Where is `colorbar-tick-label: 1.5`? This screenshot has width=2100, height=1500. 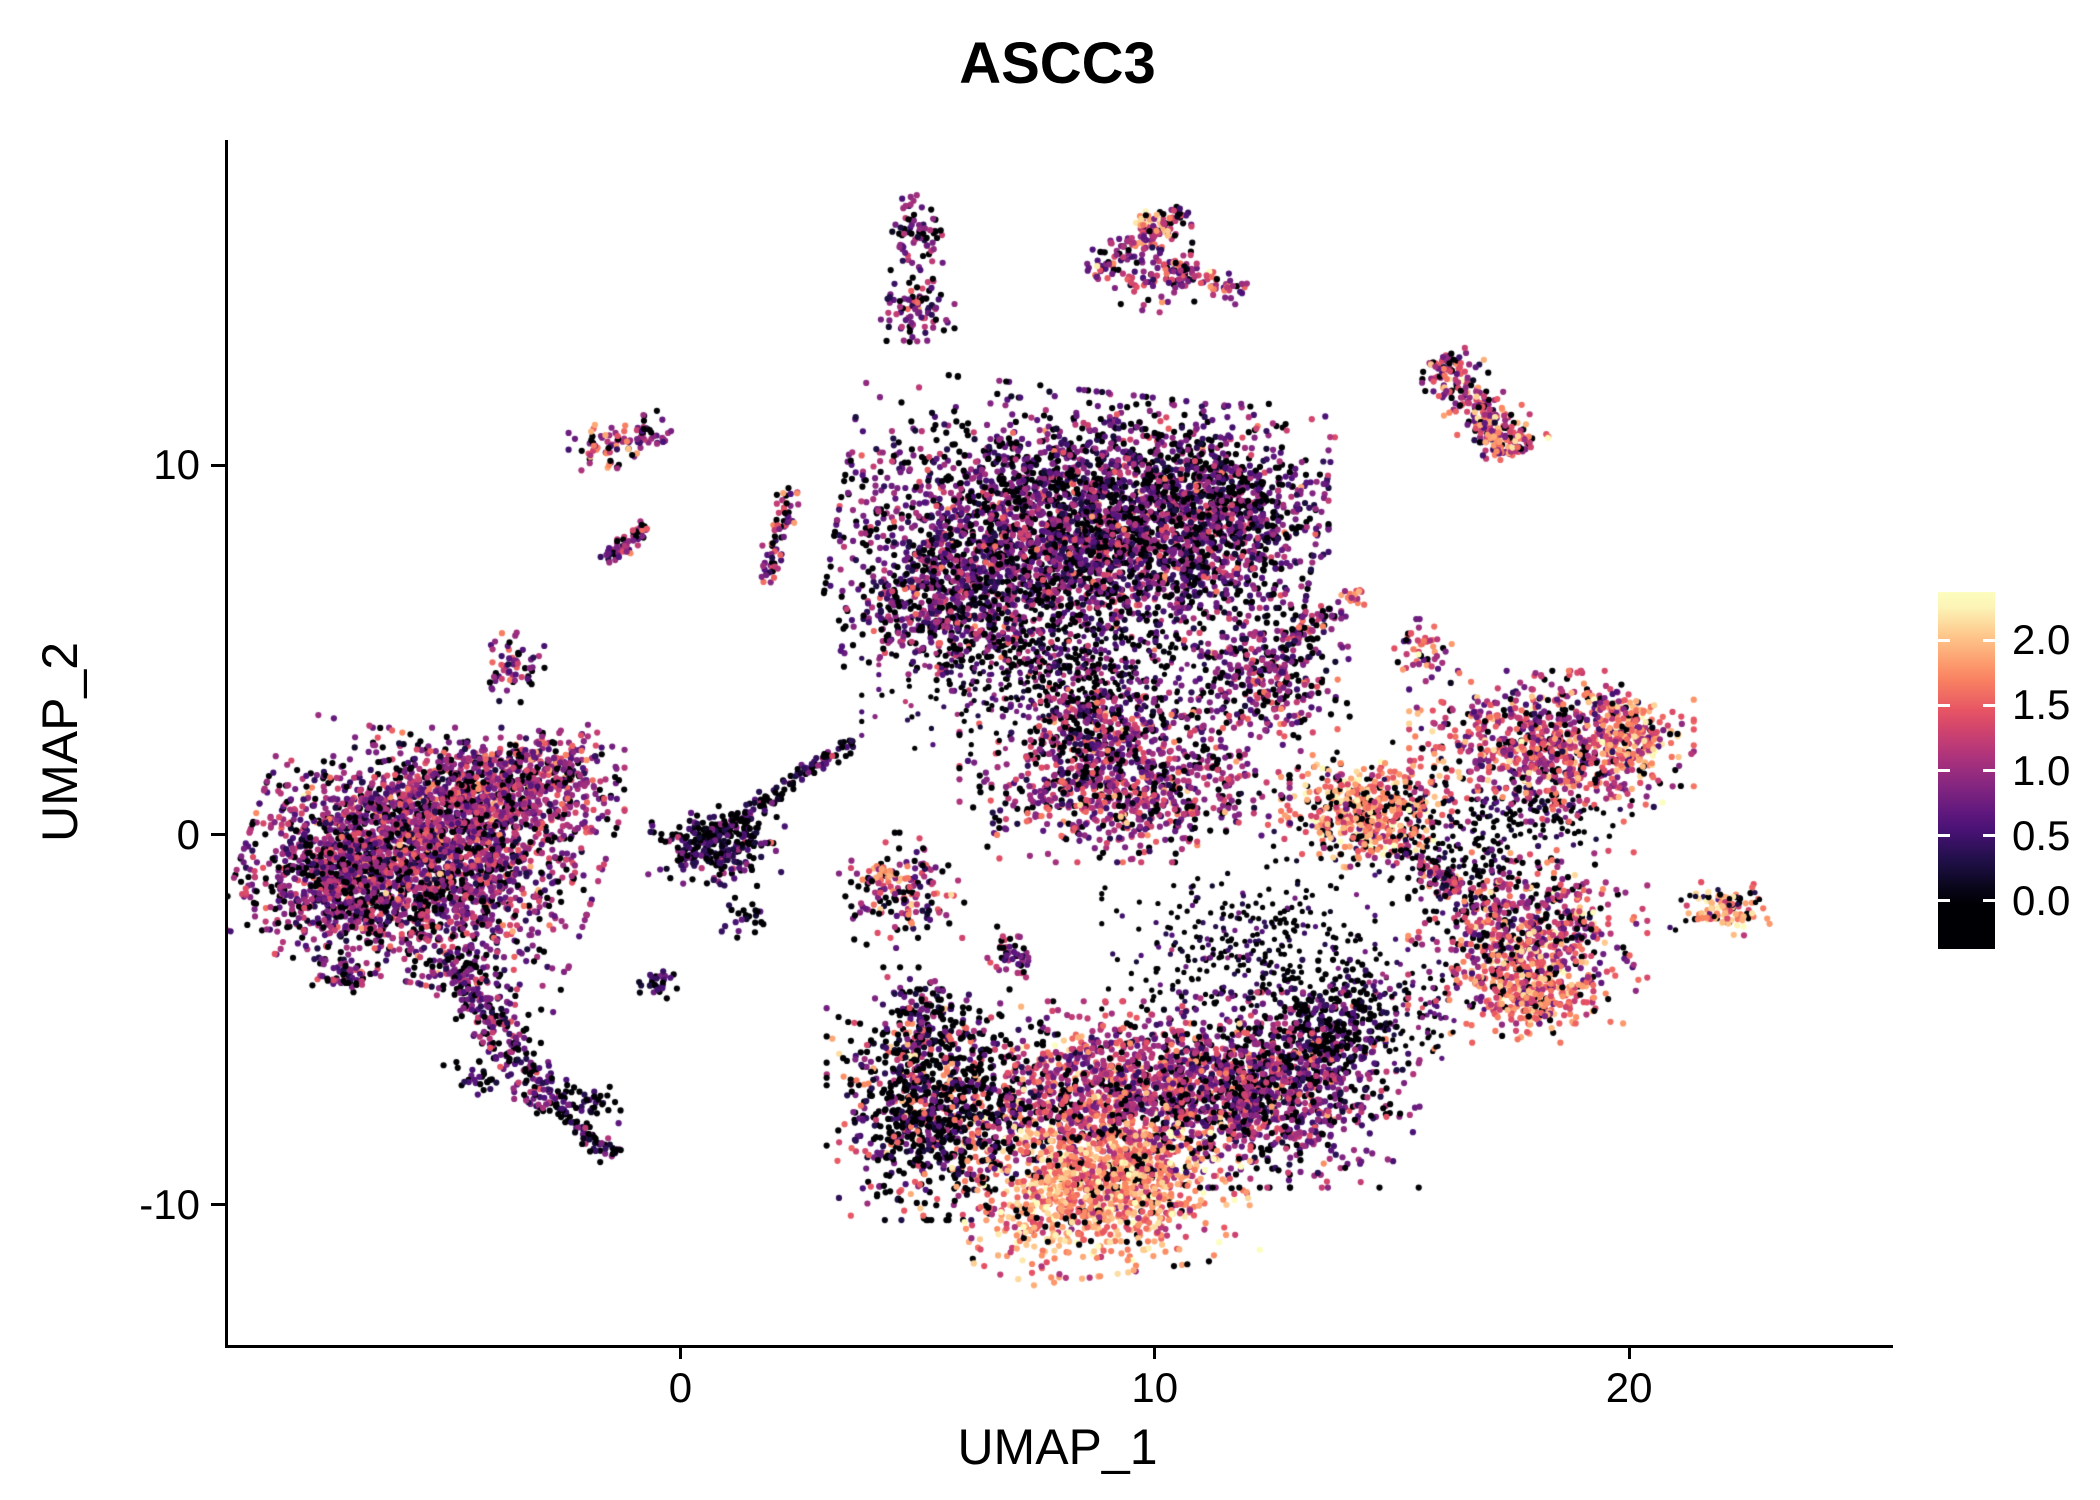 colorbar-tick-label: 1.5 is located at coordinates (2041, 705).